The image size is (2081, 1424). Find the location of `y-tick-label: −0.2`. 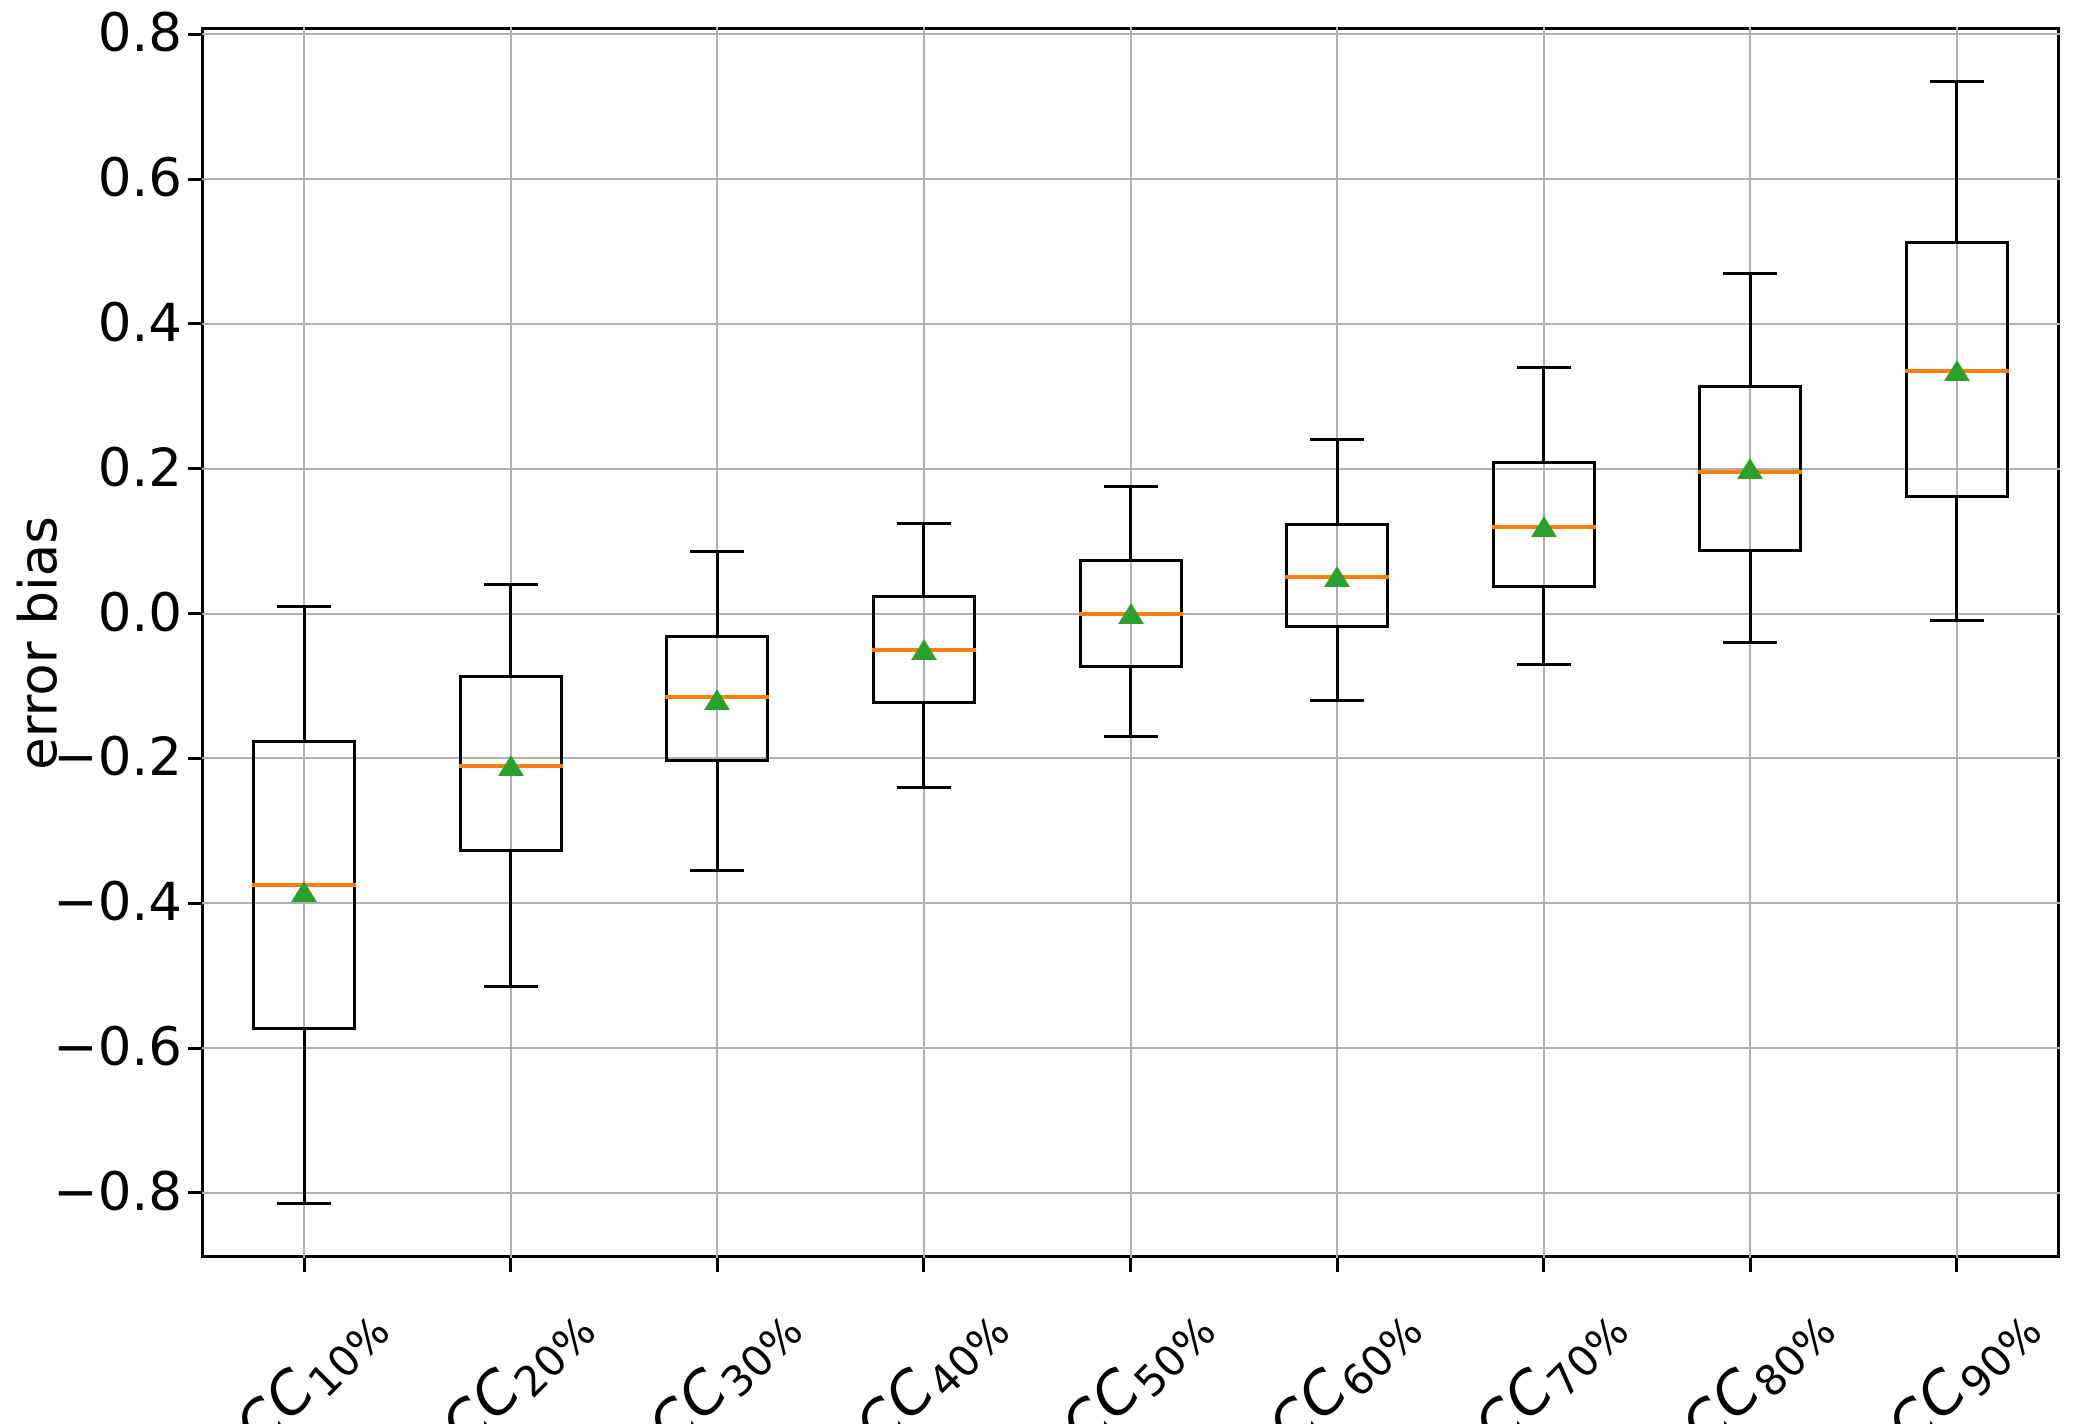

y-tick-label: −0.2 is located at coordinates (117, 758).